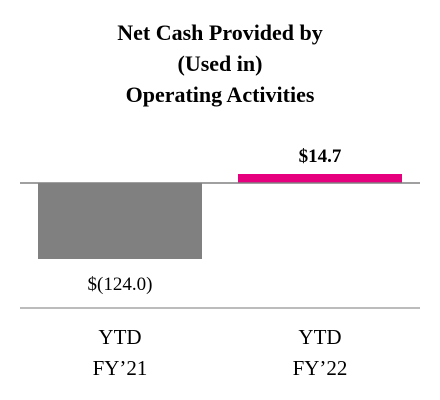 The height and width of the screenshot is (400, 440). Describe the element at coordinates (320, 156) in the screenshot. I see `data-label-2: $14.7` at that location.